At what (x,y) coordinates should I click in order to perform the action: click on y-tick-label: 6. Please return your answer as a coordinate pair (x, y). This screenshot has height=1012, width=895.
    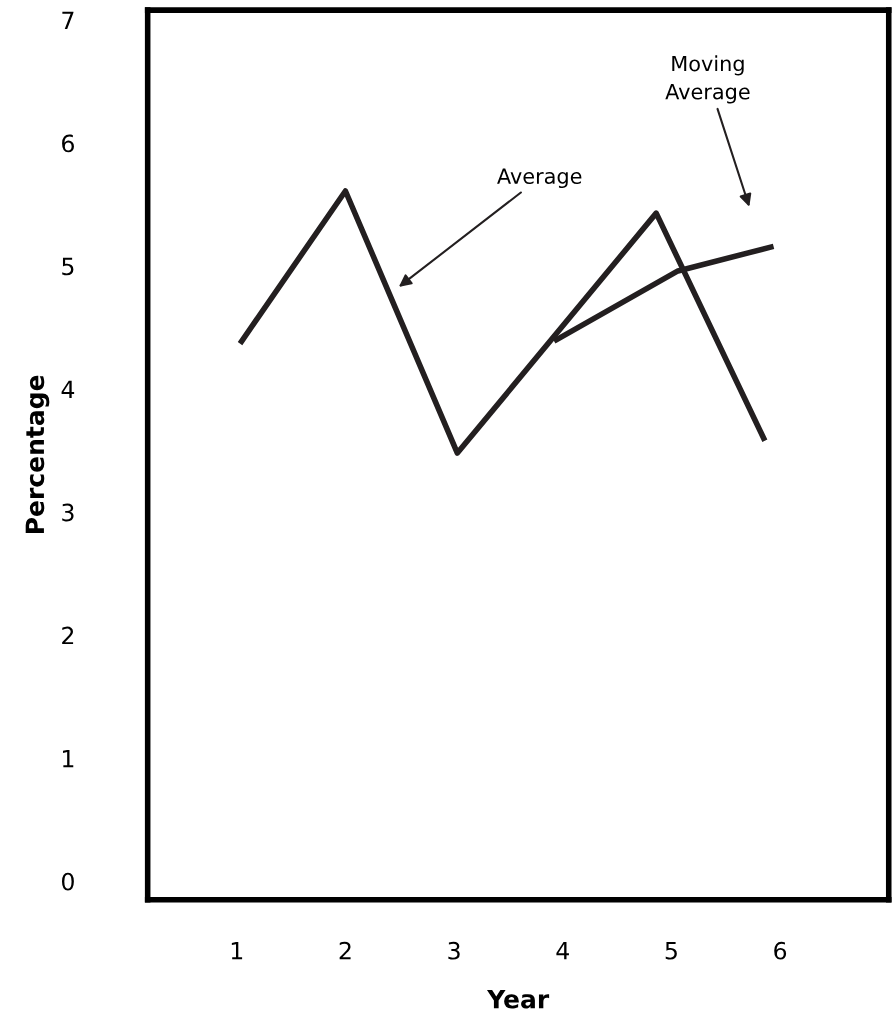
    Looking at the image, I should click on (68, 143).